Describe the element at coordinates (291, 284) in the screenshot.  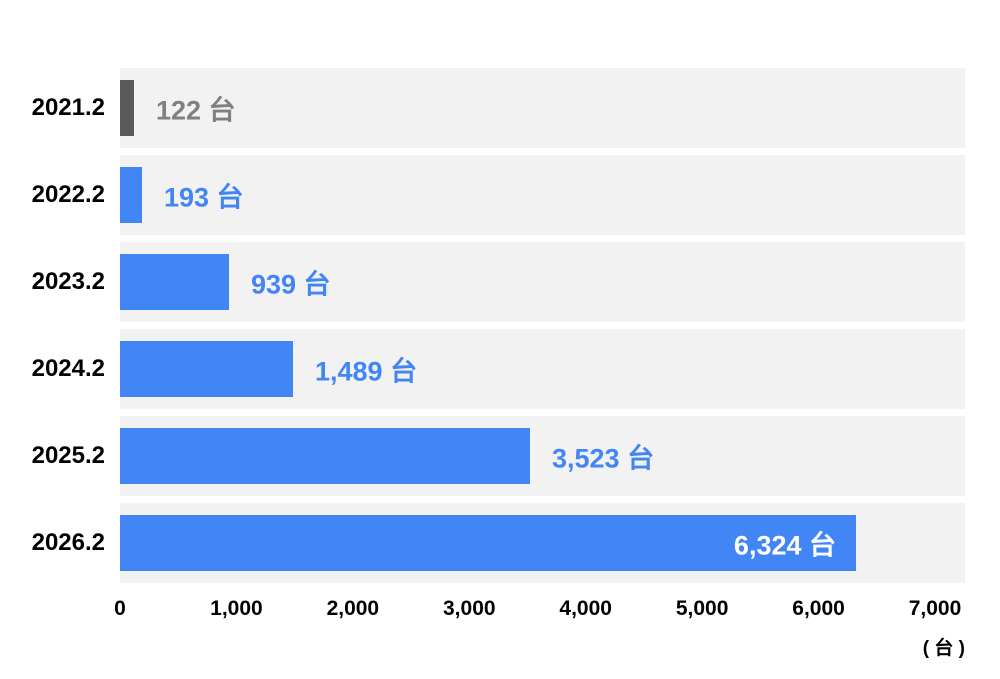
I see `value-label: 939 台` at that location.